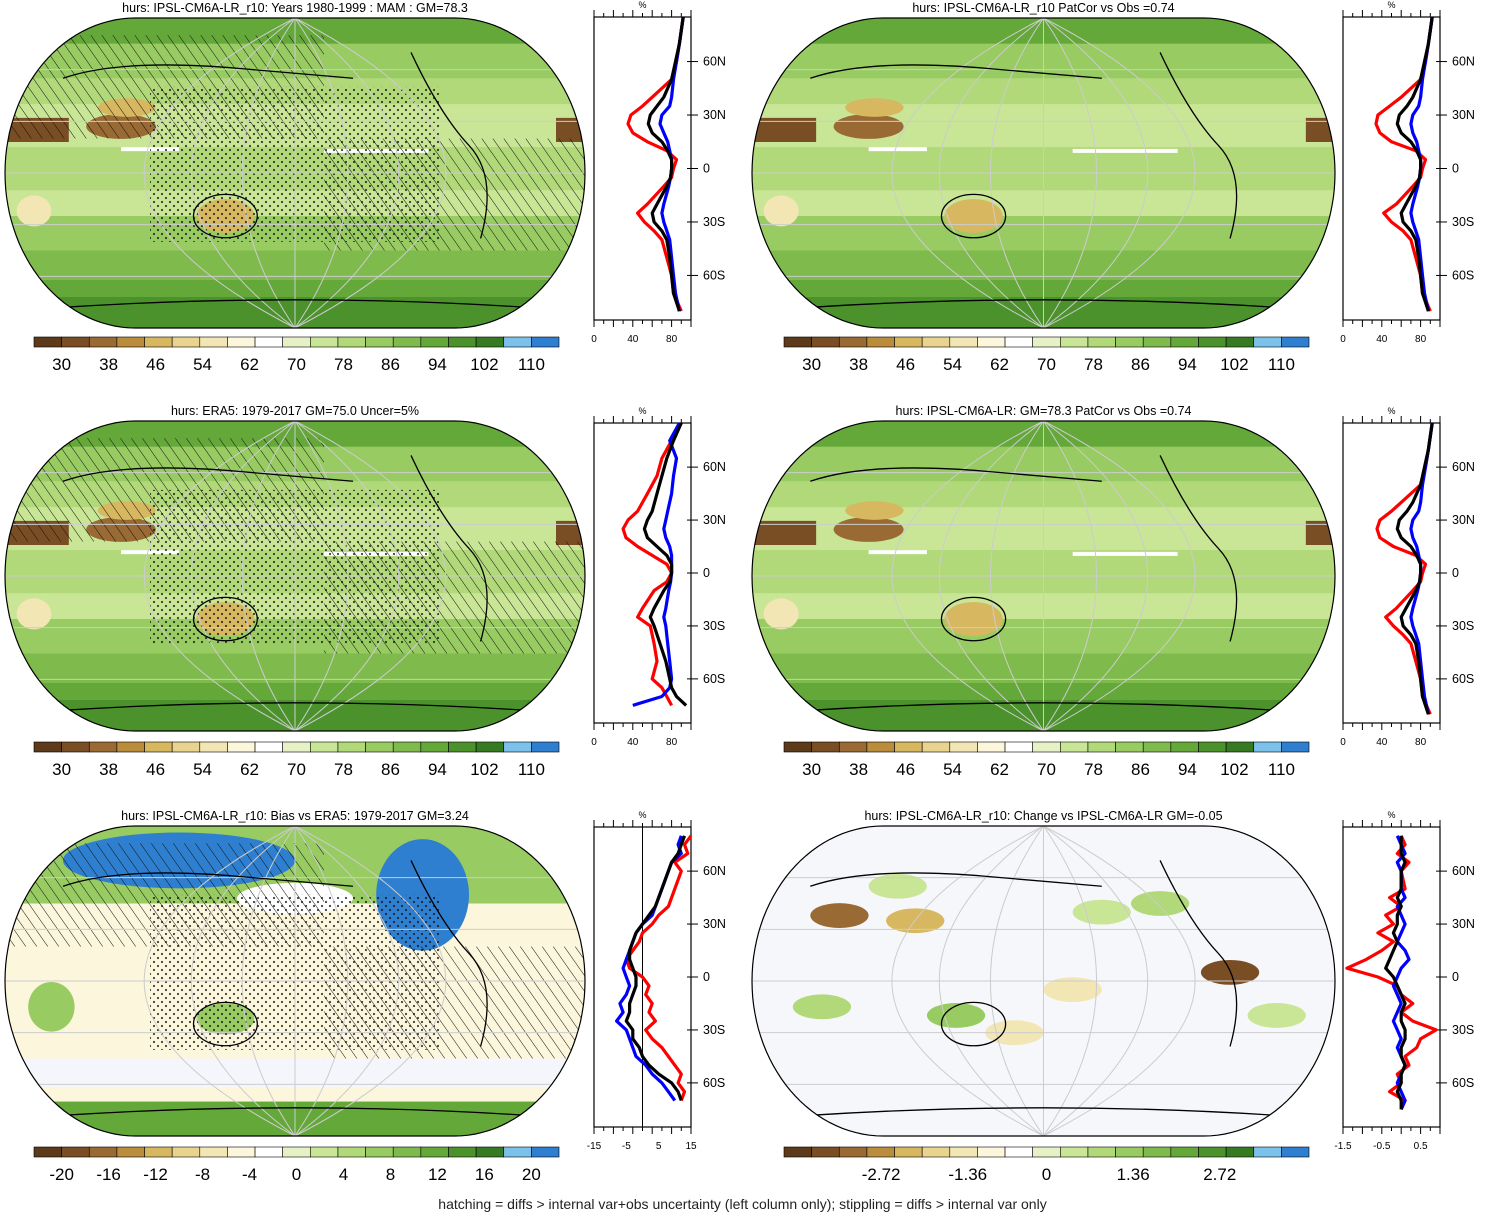 The image size is (1485, 1212). Describe the element at coordinates (1234, 769) in the screenshot. I see `colorbar-label: 102` at that location.